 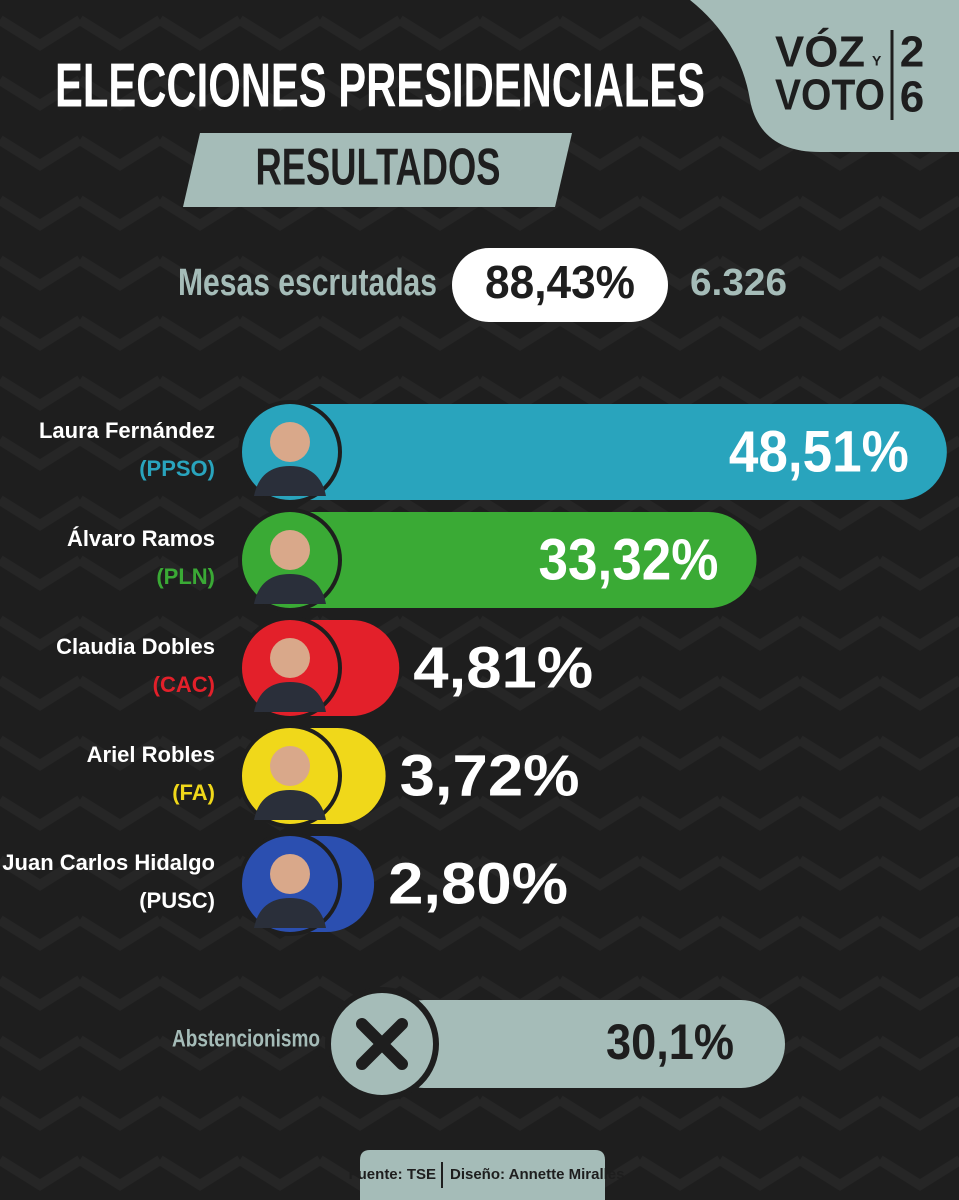 What do you see at coordinates (141, 538) in the screenshot?
I see `candidate-name: Álvaro Ramos` at bounding box center [141, 538].